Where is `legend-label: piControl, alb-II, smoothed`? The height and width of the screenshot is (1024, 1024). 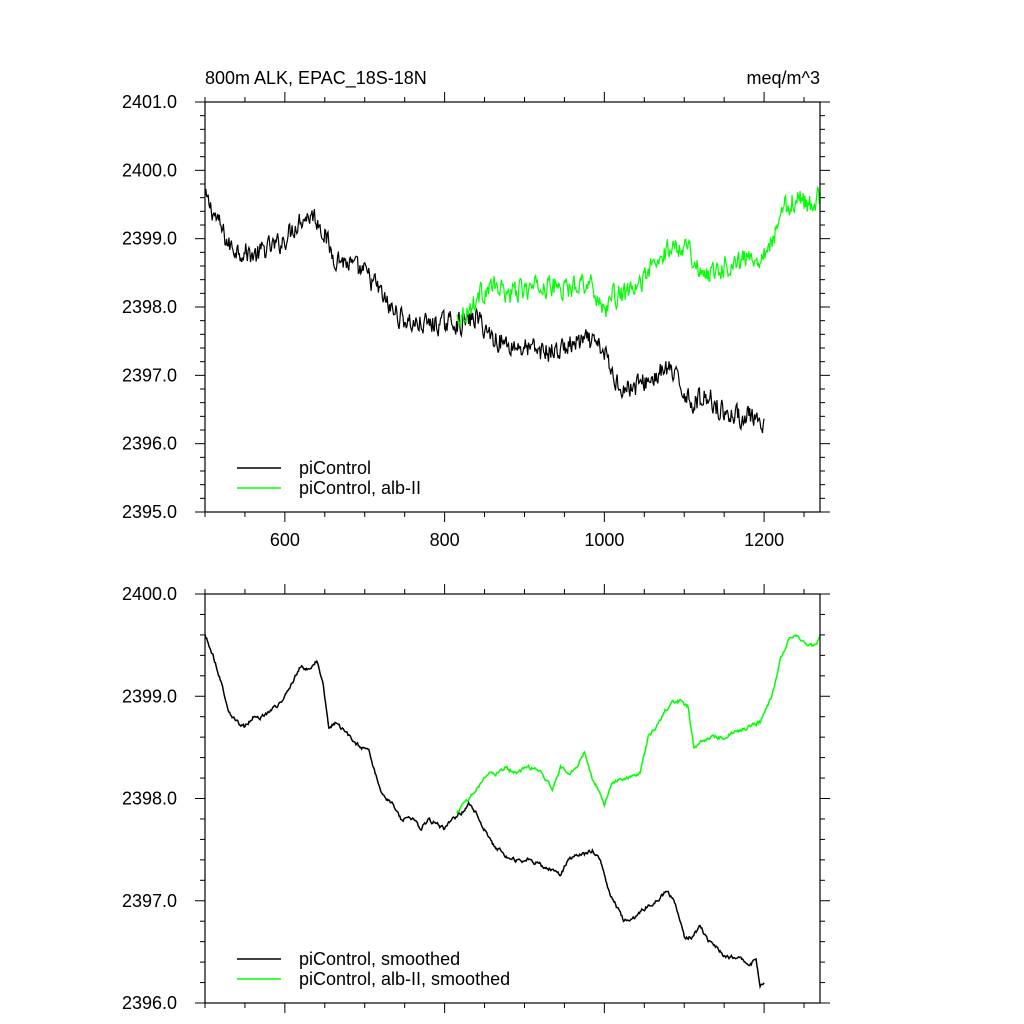 legend-label: piControl, alb-II, smoothed is located at coordinates (404, 979).